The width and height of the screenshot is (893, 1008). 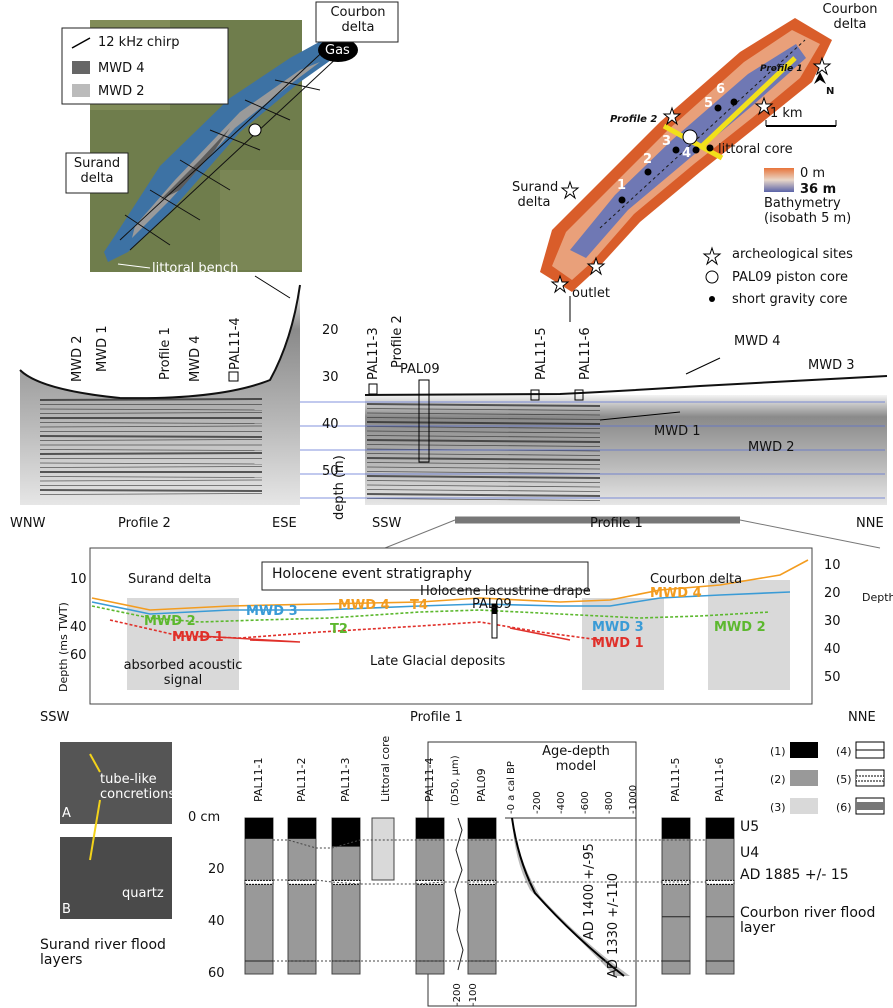 What do you see at coordinates (330, 330) in the screenshot?
I see `depth-tick-label: 20` at bounding box center [330, 330].